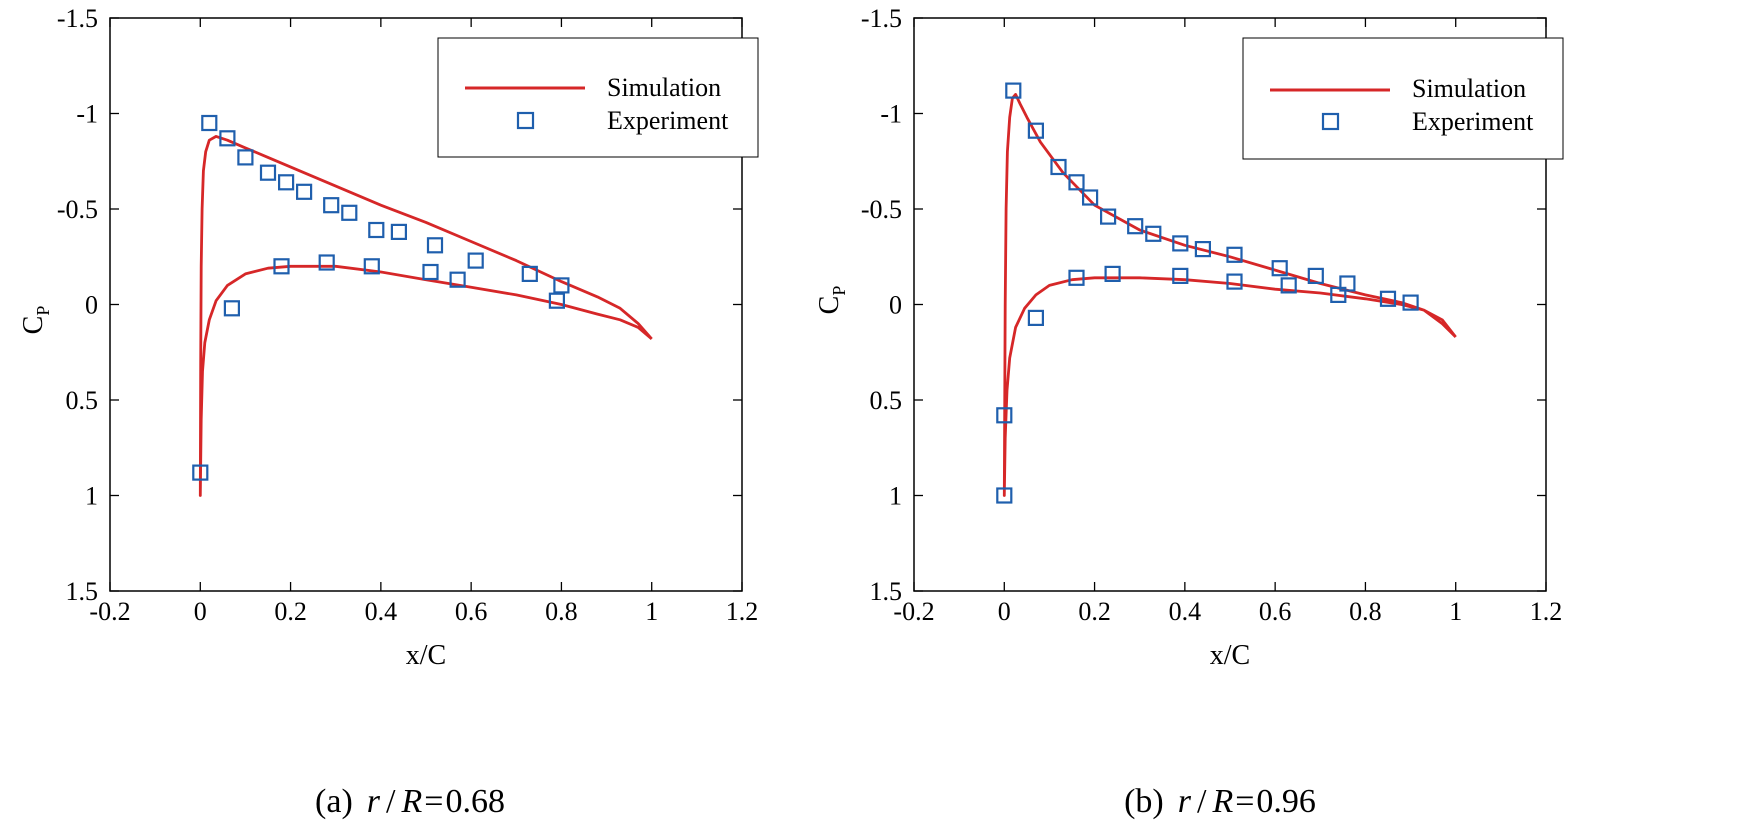 The height and width of the screenshot is (825, 1753). Describe the element at coordinates (334, 801) in the screenshot. I see `caption-prefix: (a)` at that location.